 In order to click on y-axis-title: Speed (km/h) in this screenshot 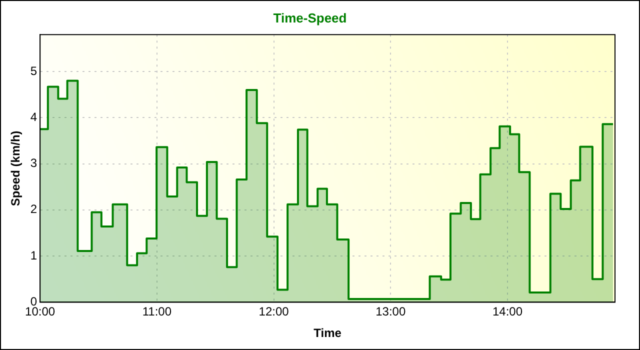, I will do `click(15, 168)`.